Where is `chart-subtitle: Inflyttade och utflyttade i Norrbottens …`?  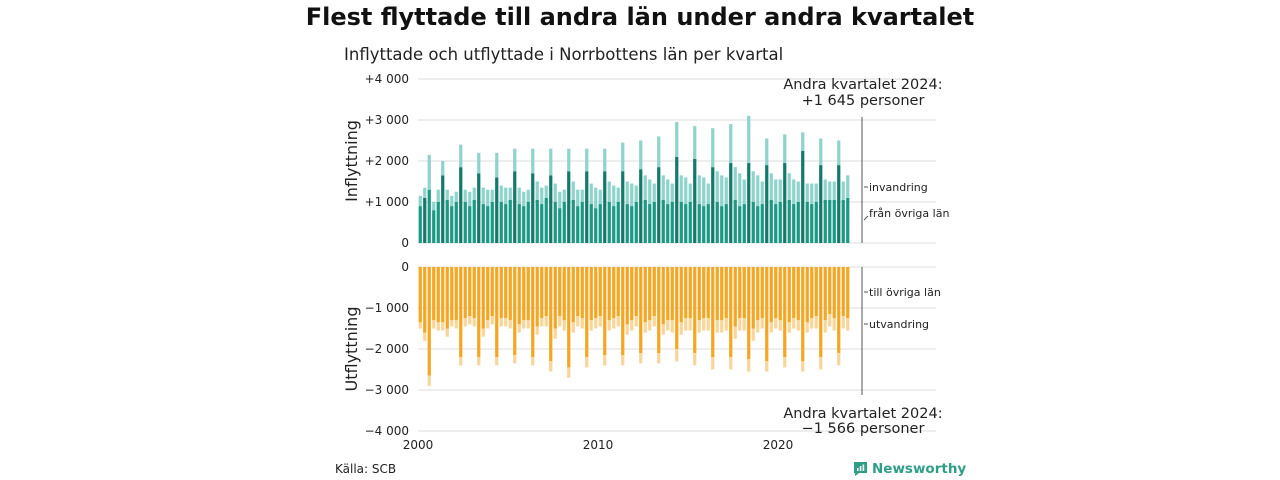
chart-subtitle: Inflyttade och utflyttade i Norrbottens … is located at coordinates (564, 54).